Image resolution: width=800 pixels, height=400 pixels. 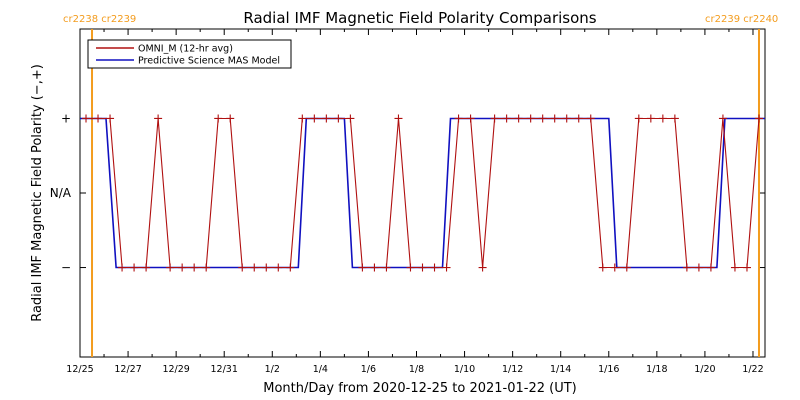 I want to click on legend-label-omni: OMNI_M (12-hr avg), so click(x=185, y=49).